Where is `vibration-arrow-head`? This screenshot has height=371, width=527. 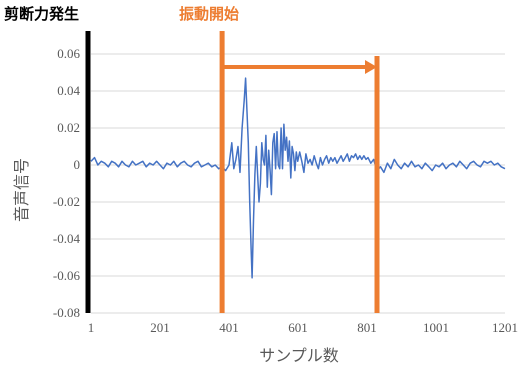 vibration-arrow-head is located at coordinates (371, 66).